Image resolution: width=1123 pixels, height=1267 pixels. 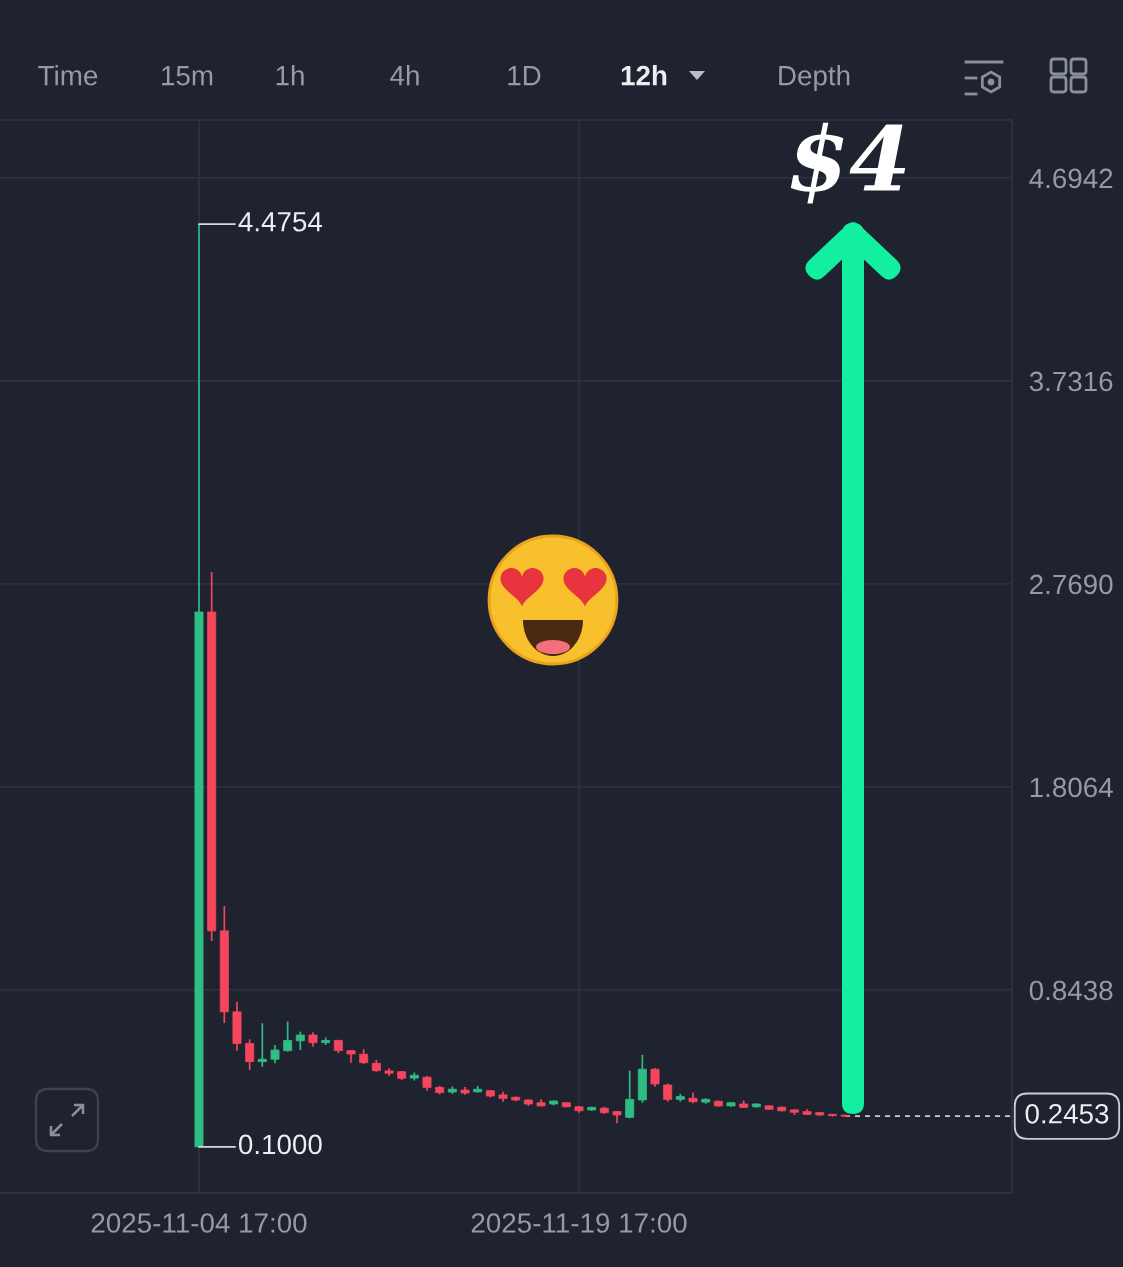 I want to click on y-tick-label: 2.7690, so click(x=1071, y=584).